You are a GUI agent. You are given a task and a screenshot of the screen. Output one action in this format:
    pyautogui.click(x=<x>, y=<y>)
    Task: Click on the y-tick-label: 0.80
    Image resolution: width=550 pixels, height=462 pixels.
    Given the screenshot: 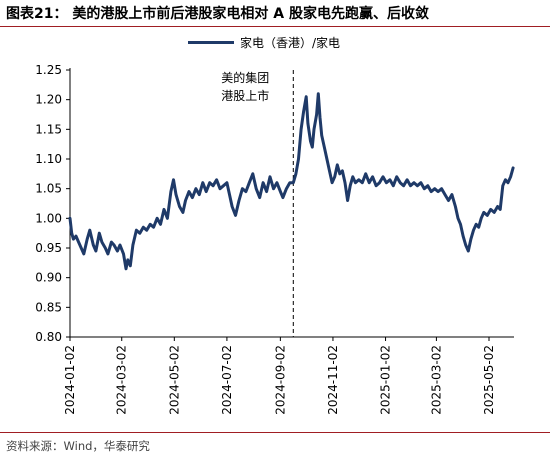 What is the action you would take?
    pyautogui.click(x=48, y=337)
    